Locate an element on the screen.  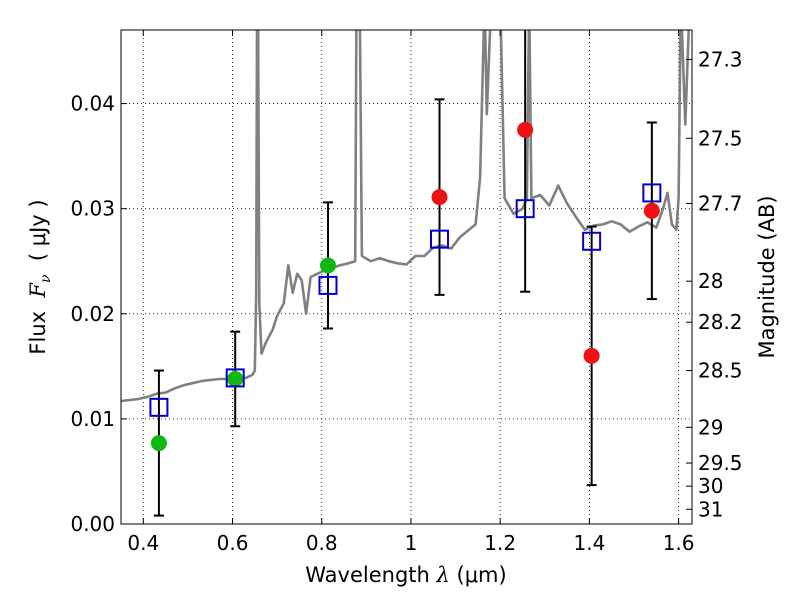
x-tick-label: 0.4 is located at coordinates (143, 543).